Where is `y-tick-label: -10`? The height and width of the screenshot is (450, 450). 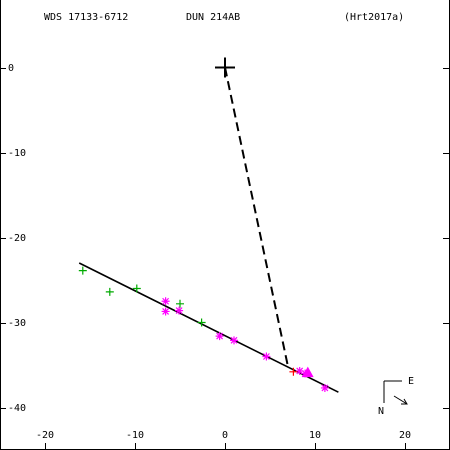
y-tick-label: -10 is located at coordinates (17, 153).